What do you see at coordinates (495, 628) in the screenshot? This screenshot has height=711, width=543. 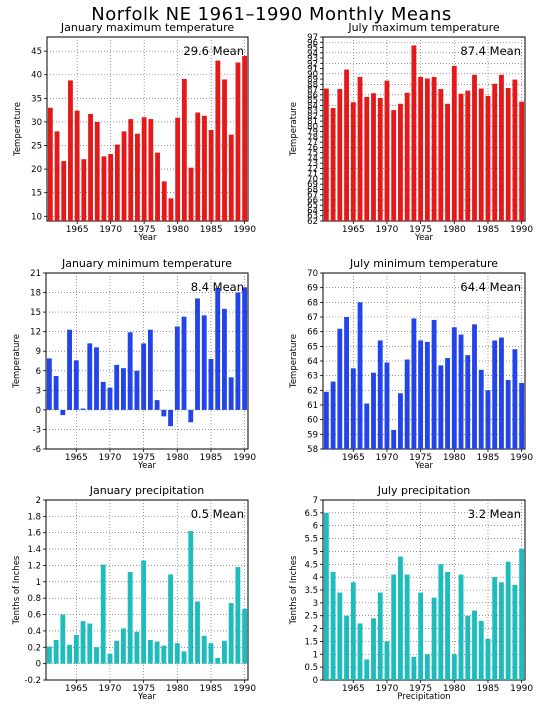 I see `bar-1986` at bounding box center [495, 628].